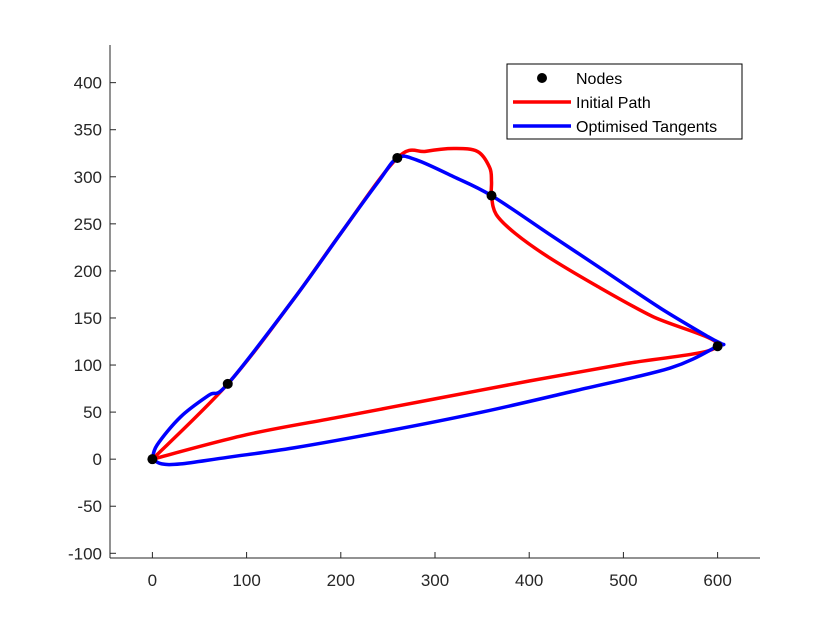 The height and width of the screenshot is (630, 840). I want to click on x-tick-label: 500, so click(623, 580).